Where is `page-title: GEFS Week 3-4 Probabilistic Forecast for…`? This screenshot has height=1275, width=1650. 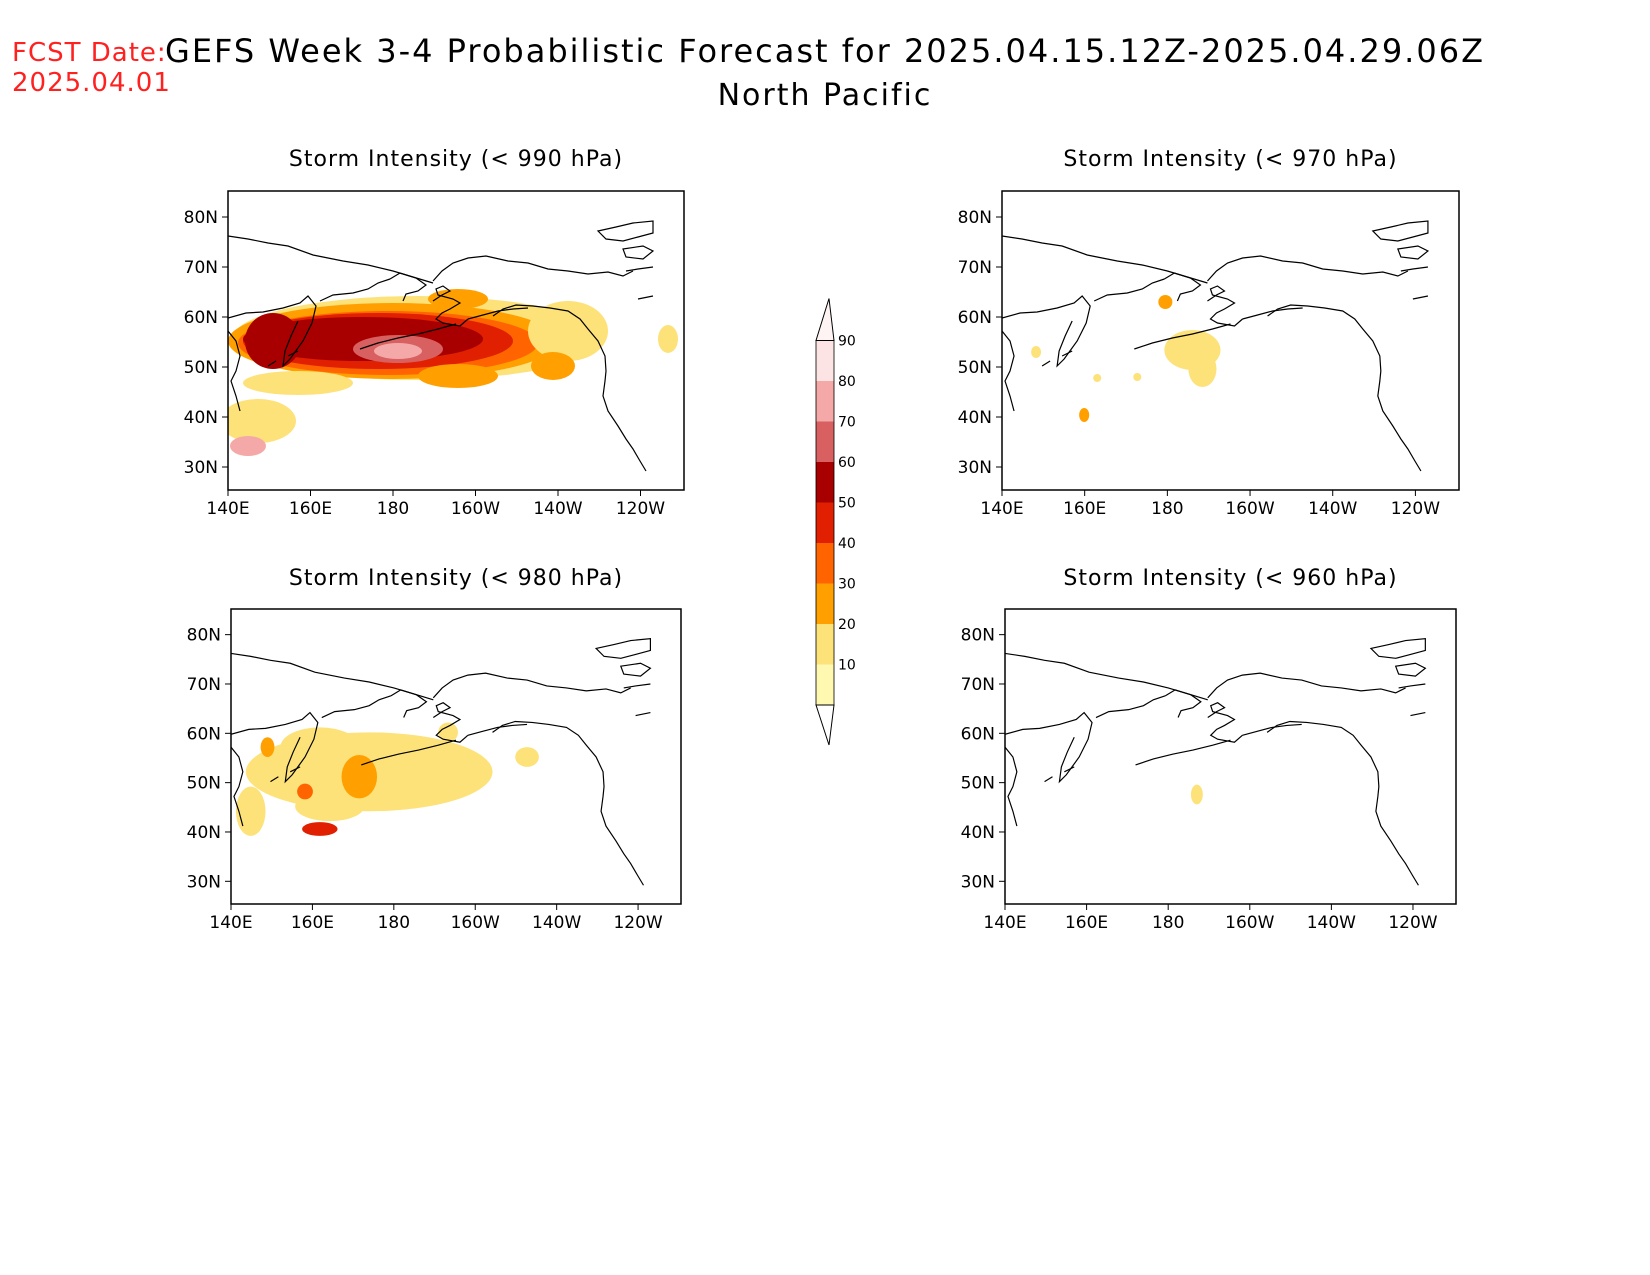 page-title: GEFS Week 3-4 Probabilistic Forecast for… is located at coordinates (825, 51).